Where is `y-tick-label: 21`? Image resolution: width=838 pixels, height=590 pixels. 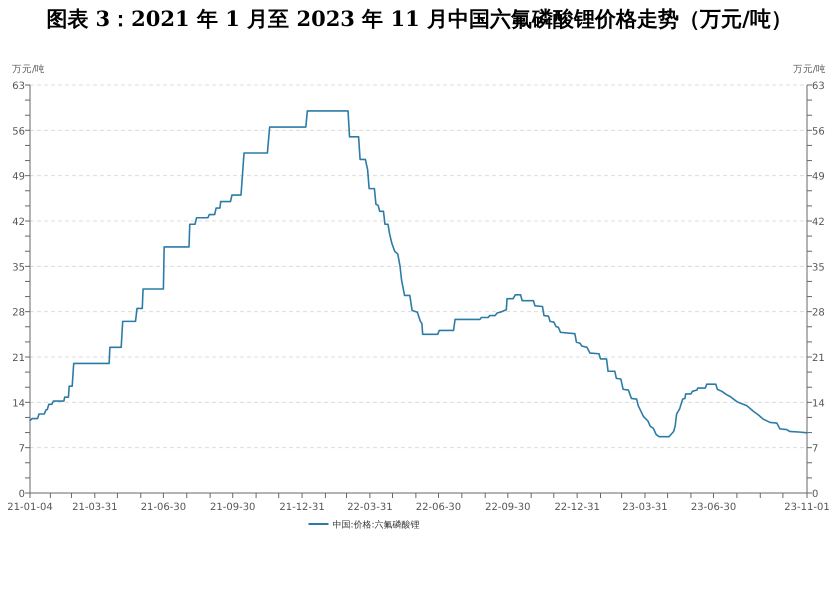 y-tick-label: 21 is located at coordinates (18, 358).